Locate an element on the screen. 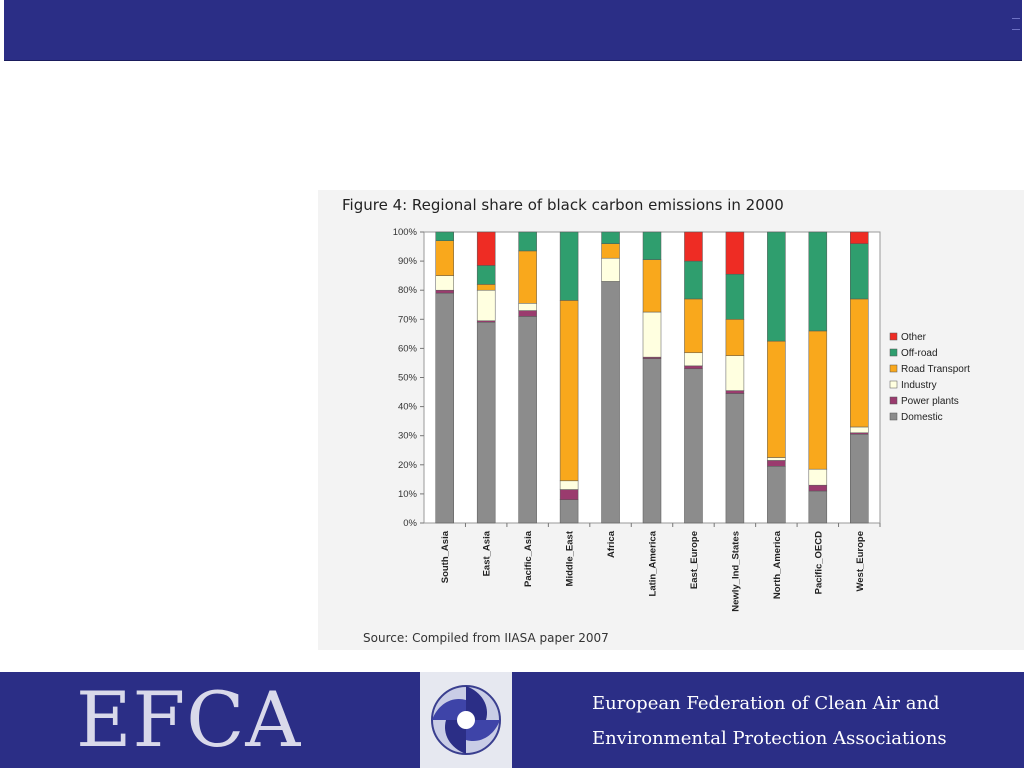 The width and height of the screenshot is (1024, 773). x-tick-label: North_America is located at coordinates (777, 564).